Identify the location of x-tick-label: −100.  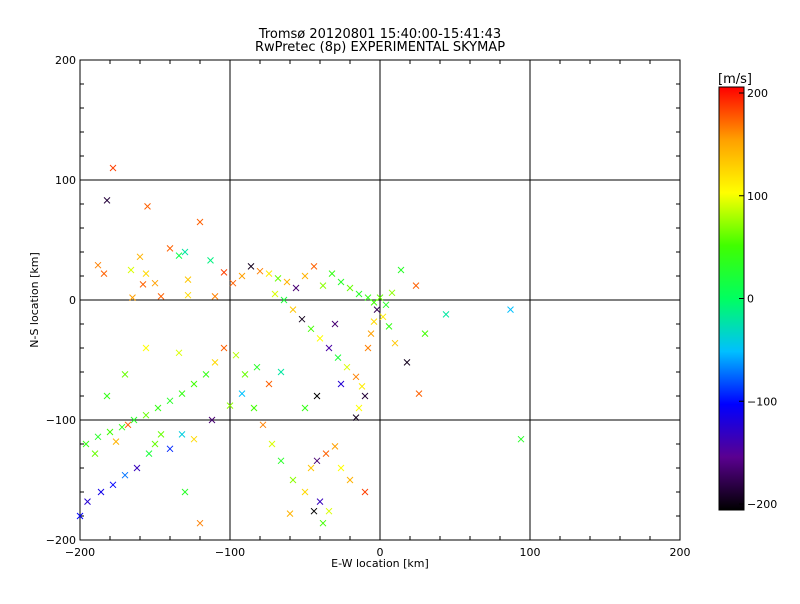
(230, 552).